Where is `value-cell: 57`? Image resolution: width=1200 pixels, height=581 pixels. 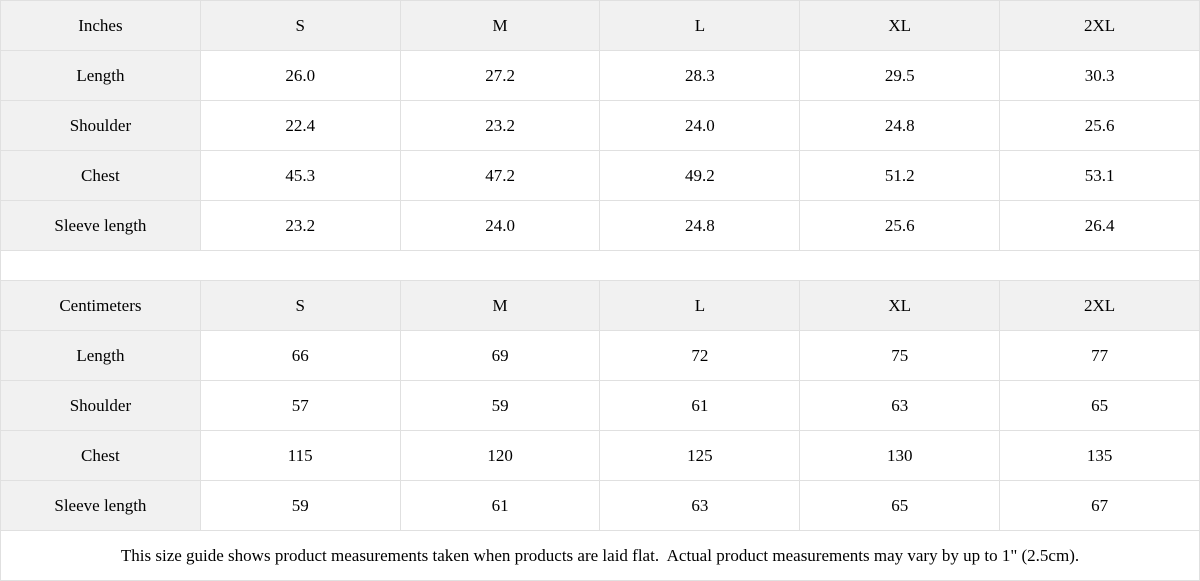
value-cell: 57 is located at coordinates (300, 405).